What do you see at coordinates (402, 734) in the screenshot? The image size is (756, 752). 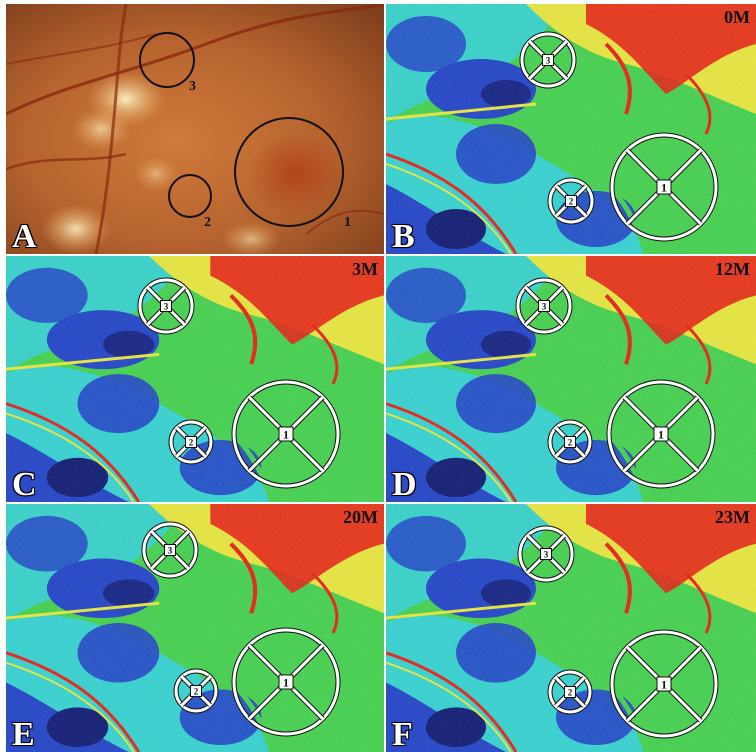 I see `panel-letter-f: F` at bounding box center [402, 734].